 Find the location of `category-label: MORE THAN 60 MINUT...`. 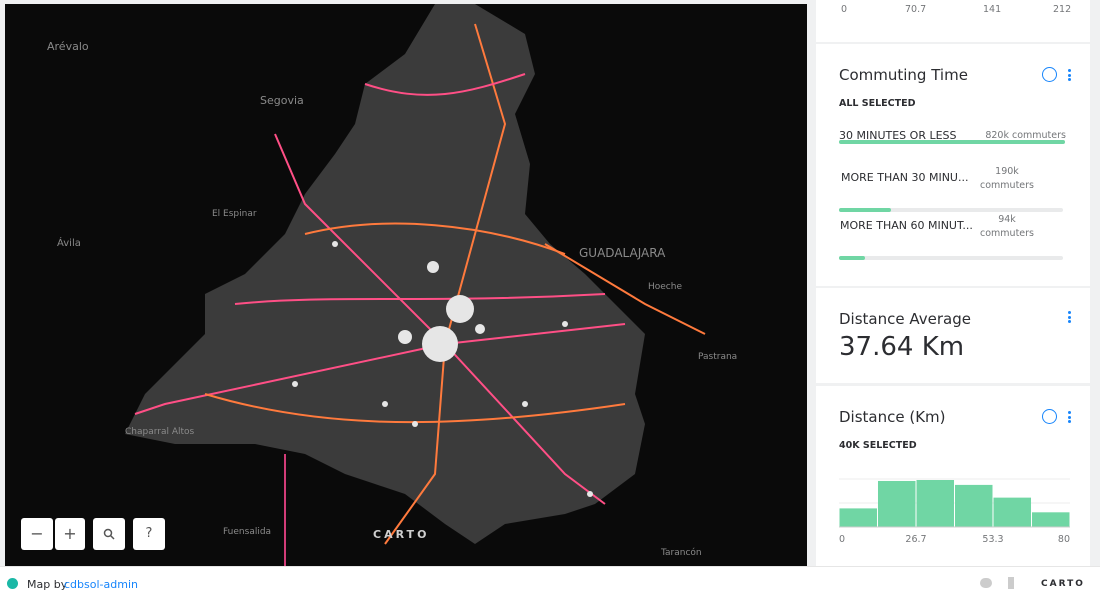

category-label: MORE THAN 60 MINUT... is located at coordinates (906, 225).